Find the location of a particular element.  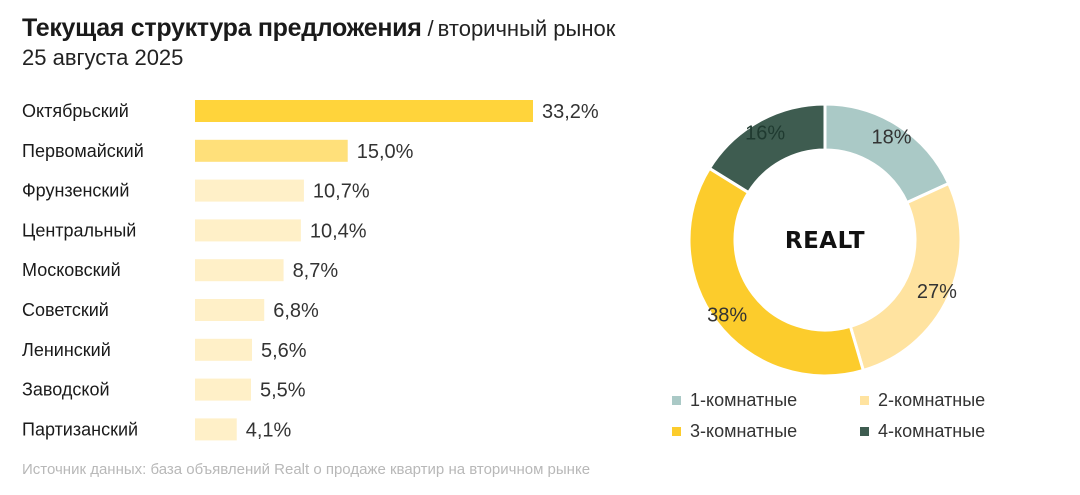

bar-value-label: 6,8% is located at coordinates (296, 311).